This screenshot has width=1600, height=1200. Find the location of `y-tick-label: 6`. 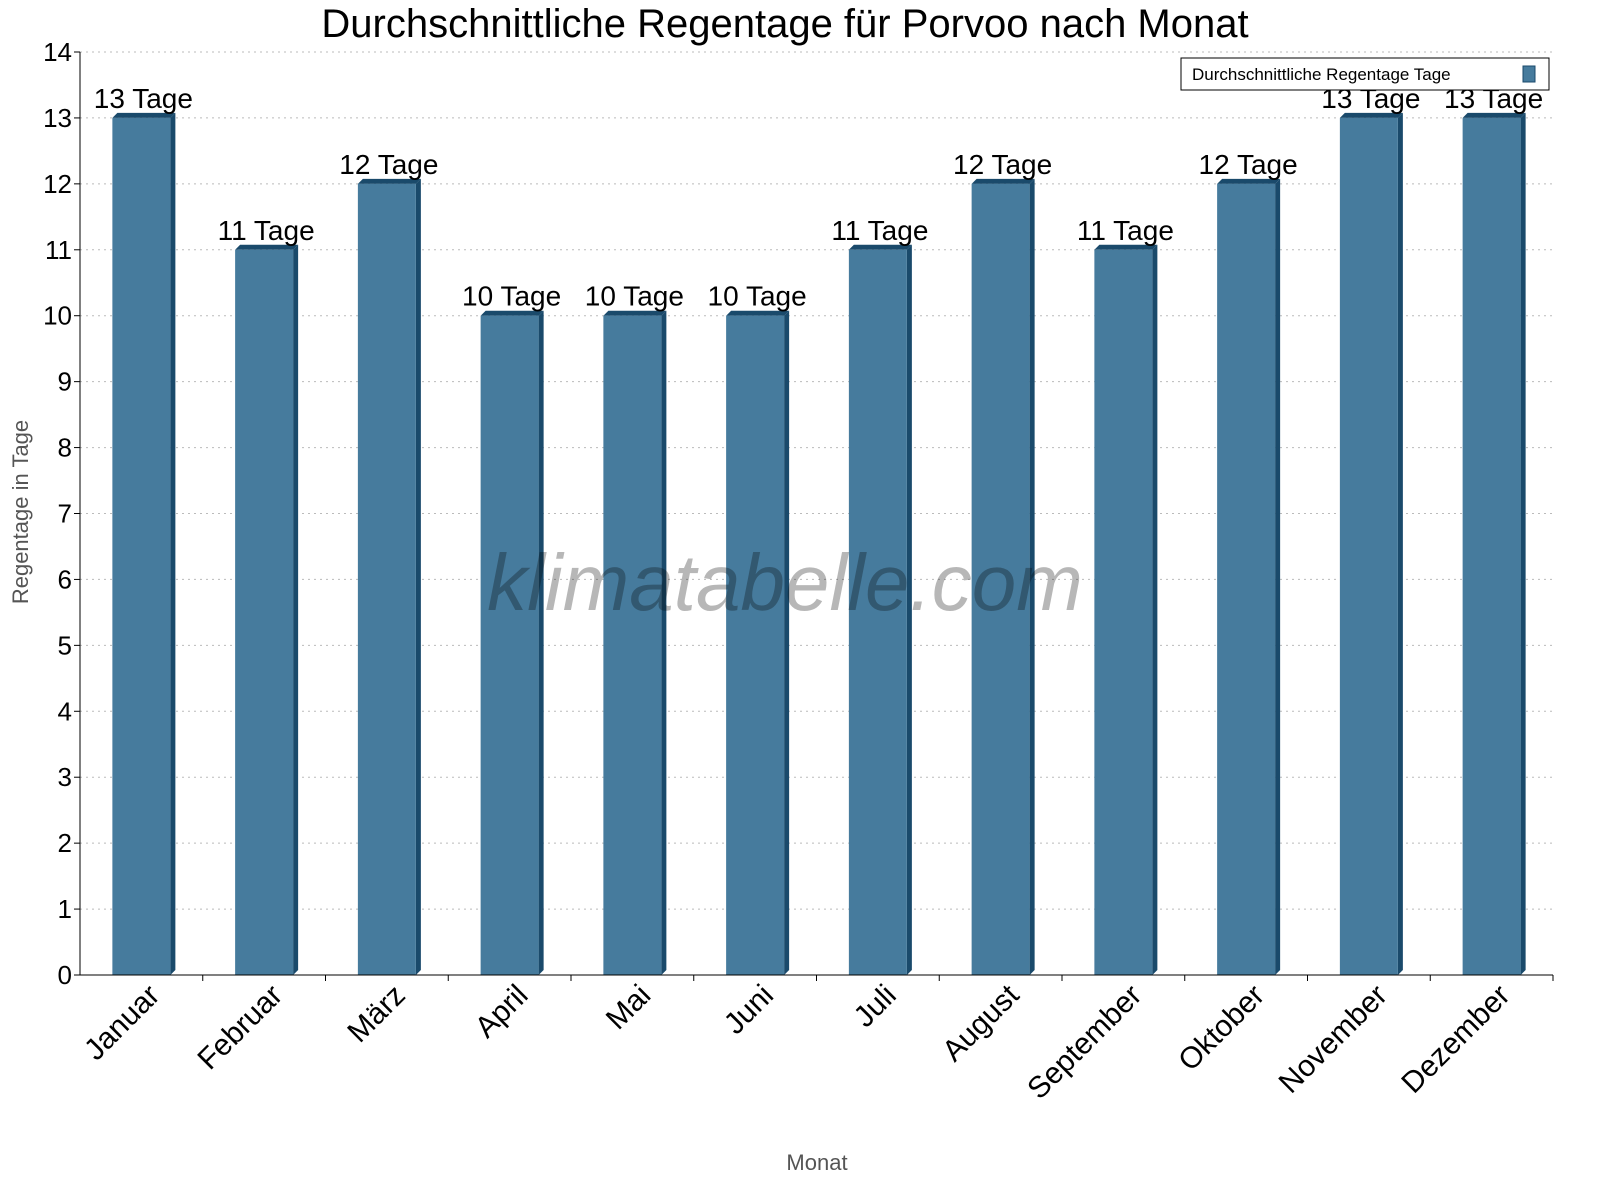

y-tick-label: 6 is located at coordinates (65, 579).